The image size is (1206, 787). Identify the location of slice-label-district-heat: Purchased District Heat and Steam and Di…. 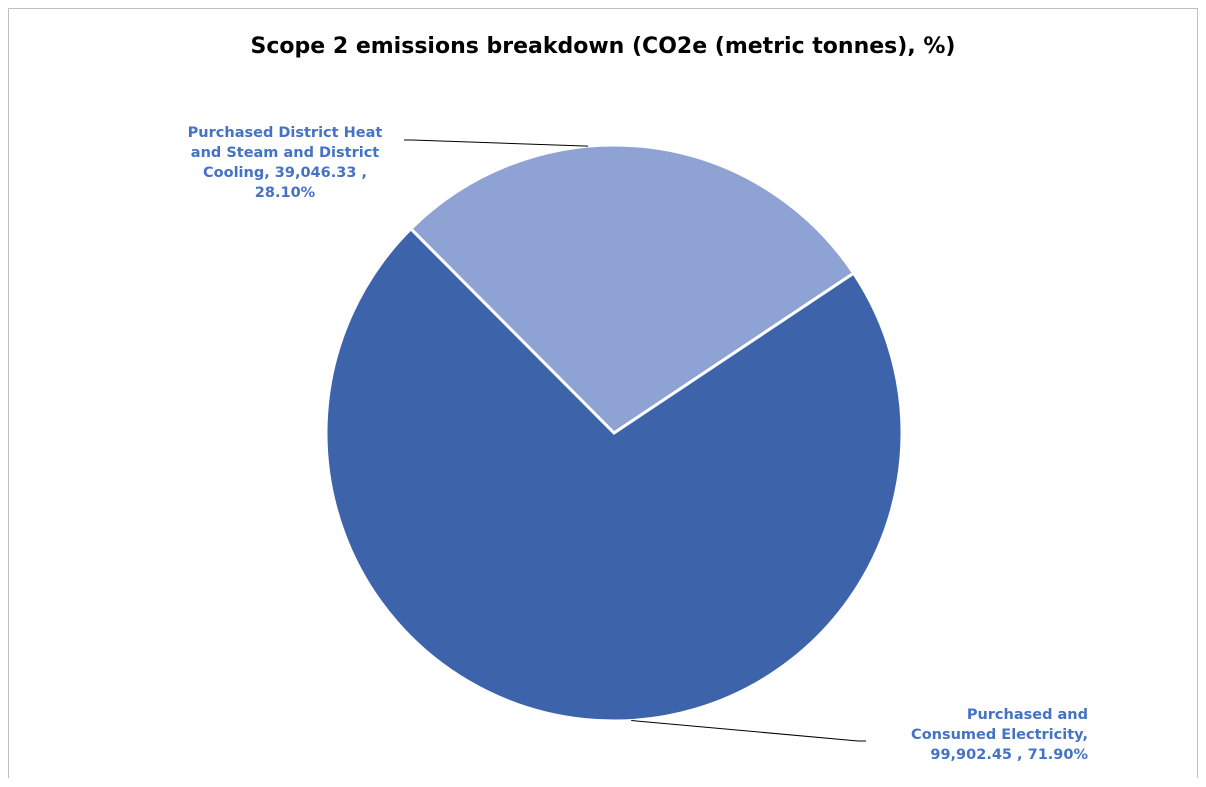
(285, 163).